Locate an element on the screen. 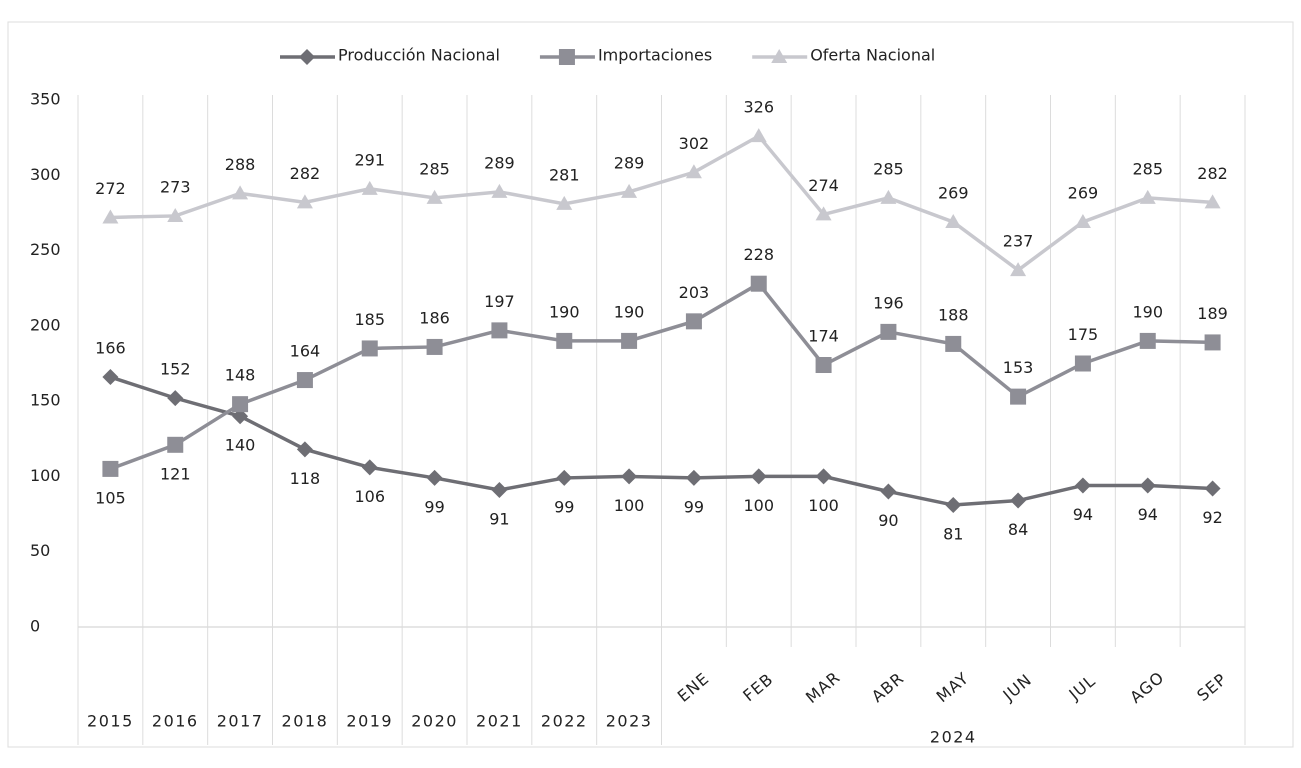 The height and width of the screenshot is (768, 1301). x-tick-label: MAR is located at coordinates (823, 687).